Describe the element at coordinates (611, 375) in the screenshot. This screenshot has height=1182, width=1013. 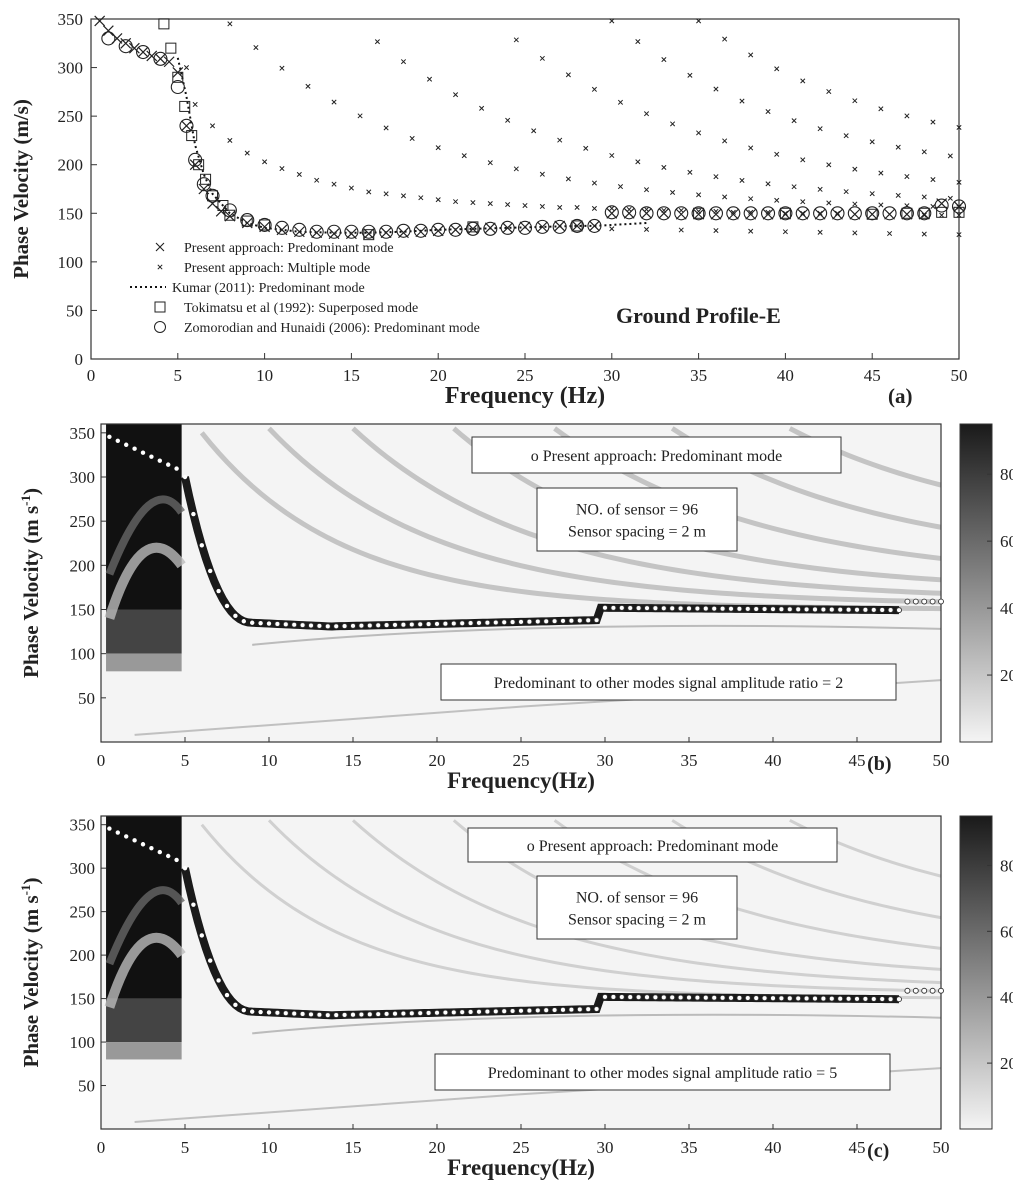
I see `x-tick-label-a: 30` at that location.